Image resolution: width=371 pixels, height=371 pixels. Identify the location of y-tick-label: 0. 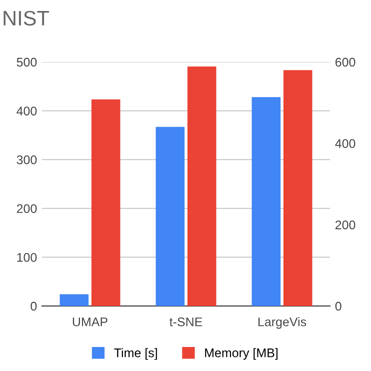
(33, 306).